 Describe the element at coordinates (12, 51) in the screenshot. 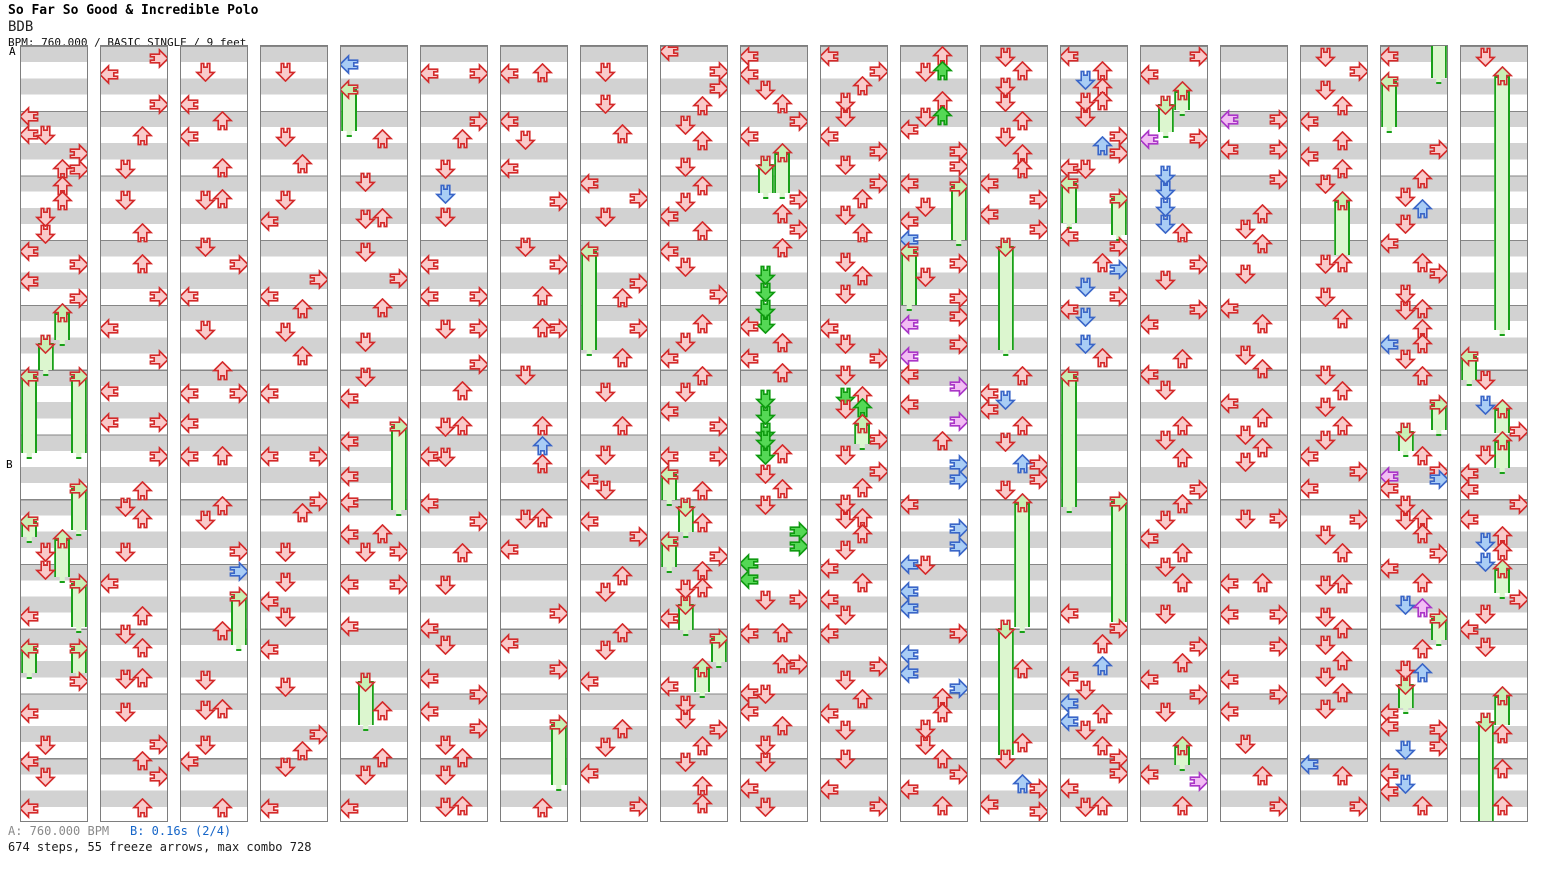

I see `marker-a-label: A` at that location.